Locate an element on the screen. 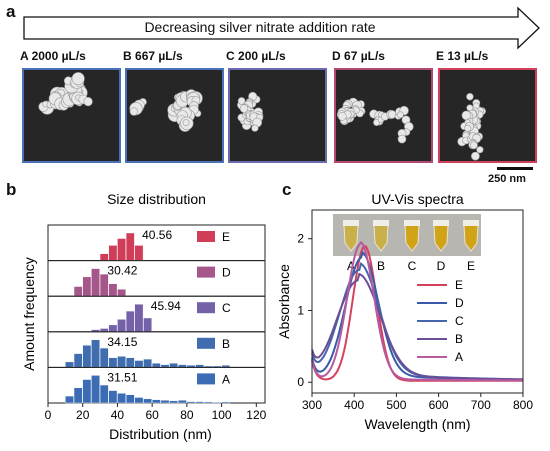  mean-size-label: 40.56 is located at coordinates (157, 235).